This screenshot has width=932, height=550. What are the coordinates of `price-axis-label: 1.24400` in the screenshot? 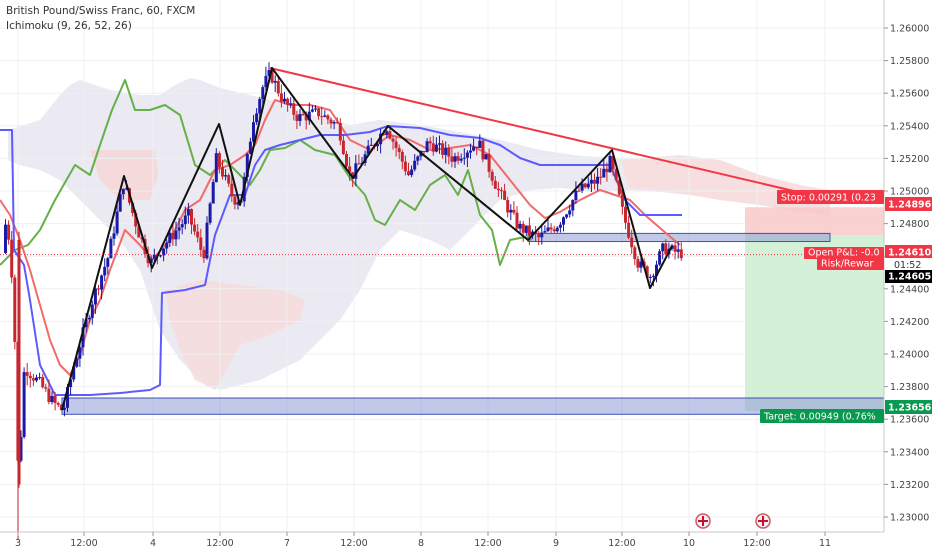 It's located at (909, 289).